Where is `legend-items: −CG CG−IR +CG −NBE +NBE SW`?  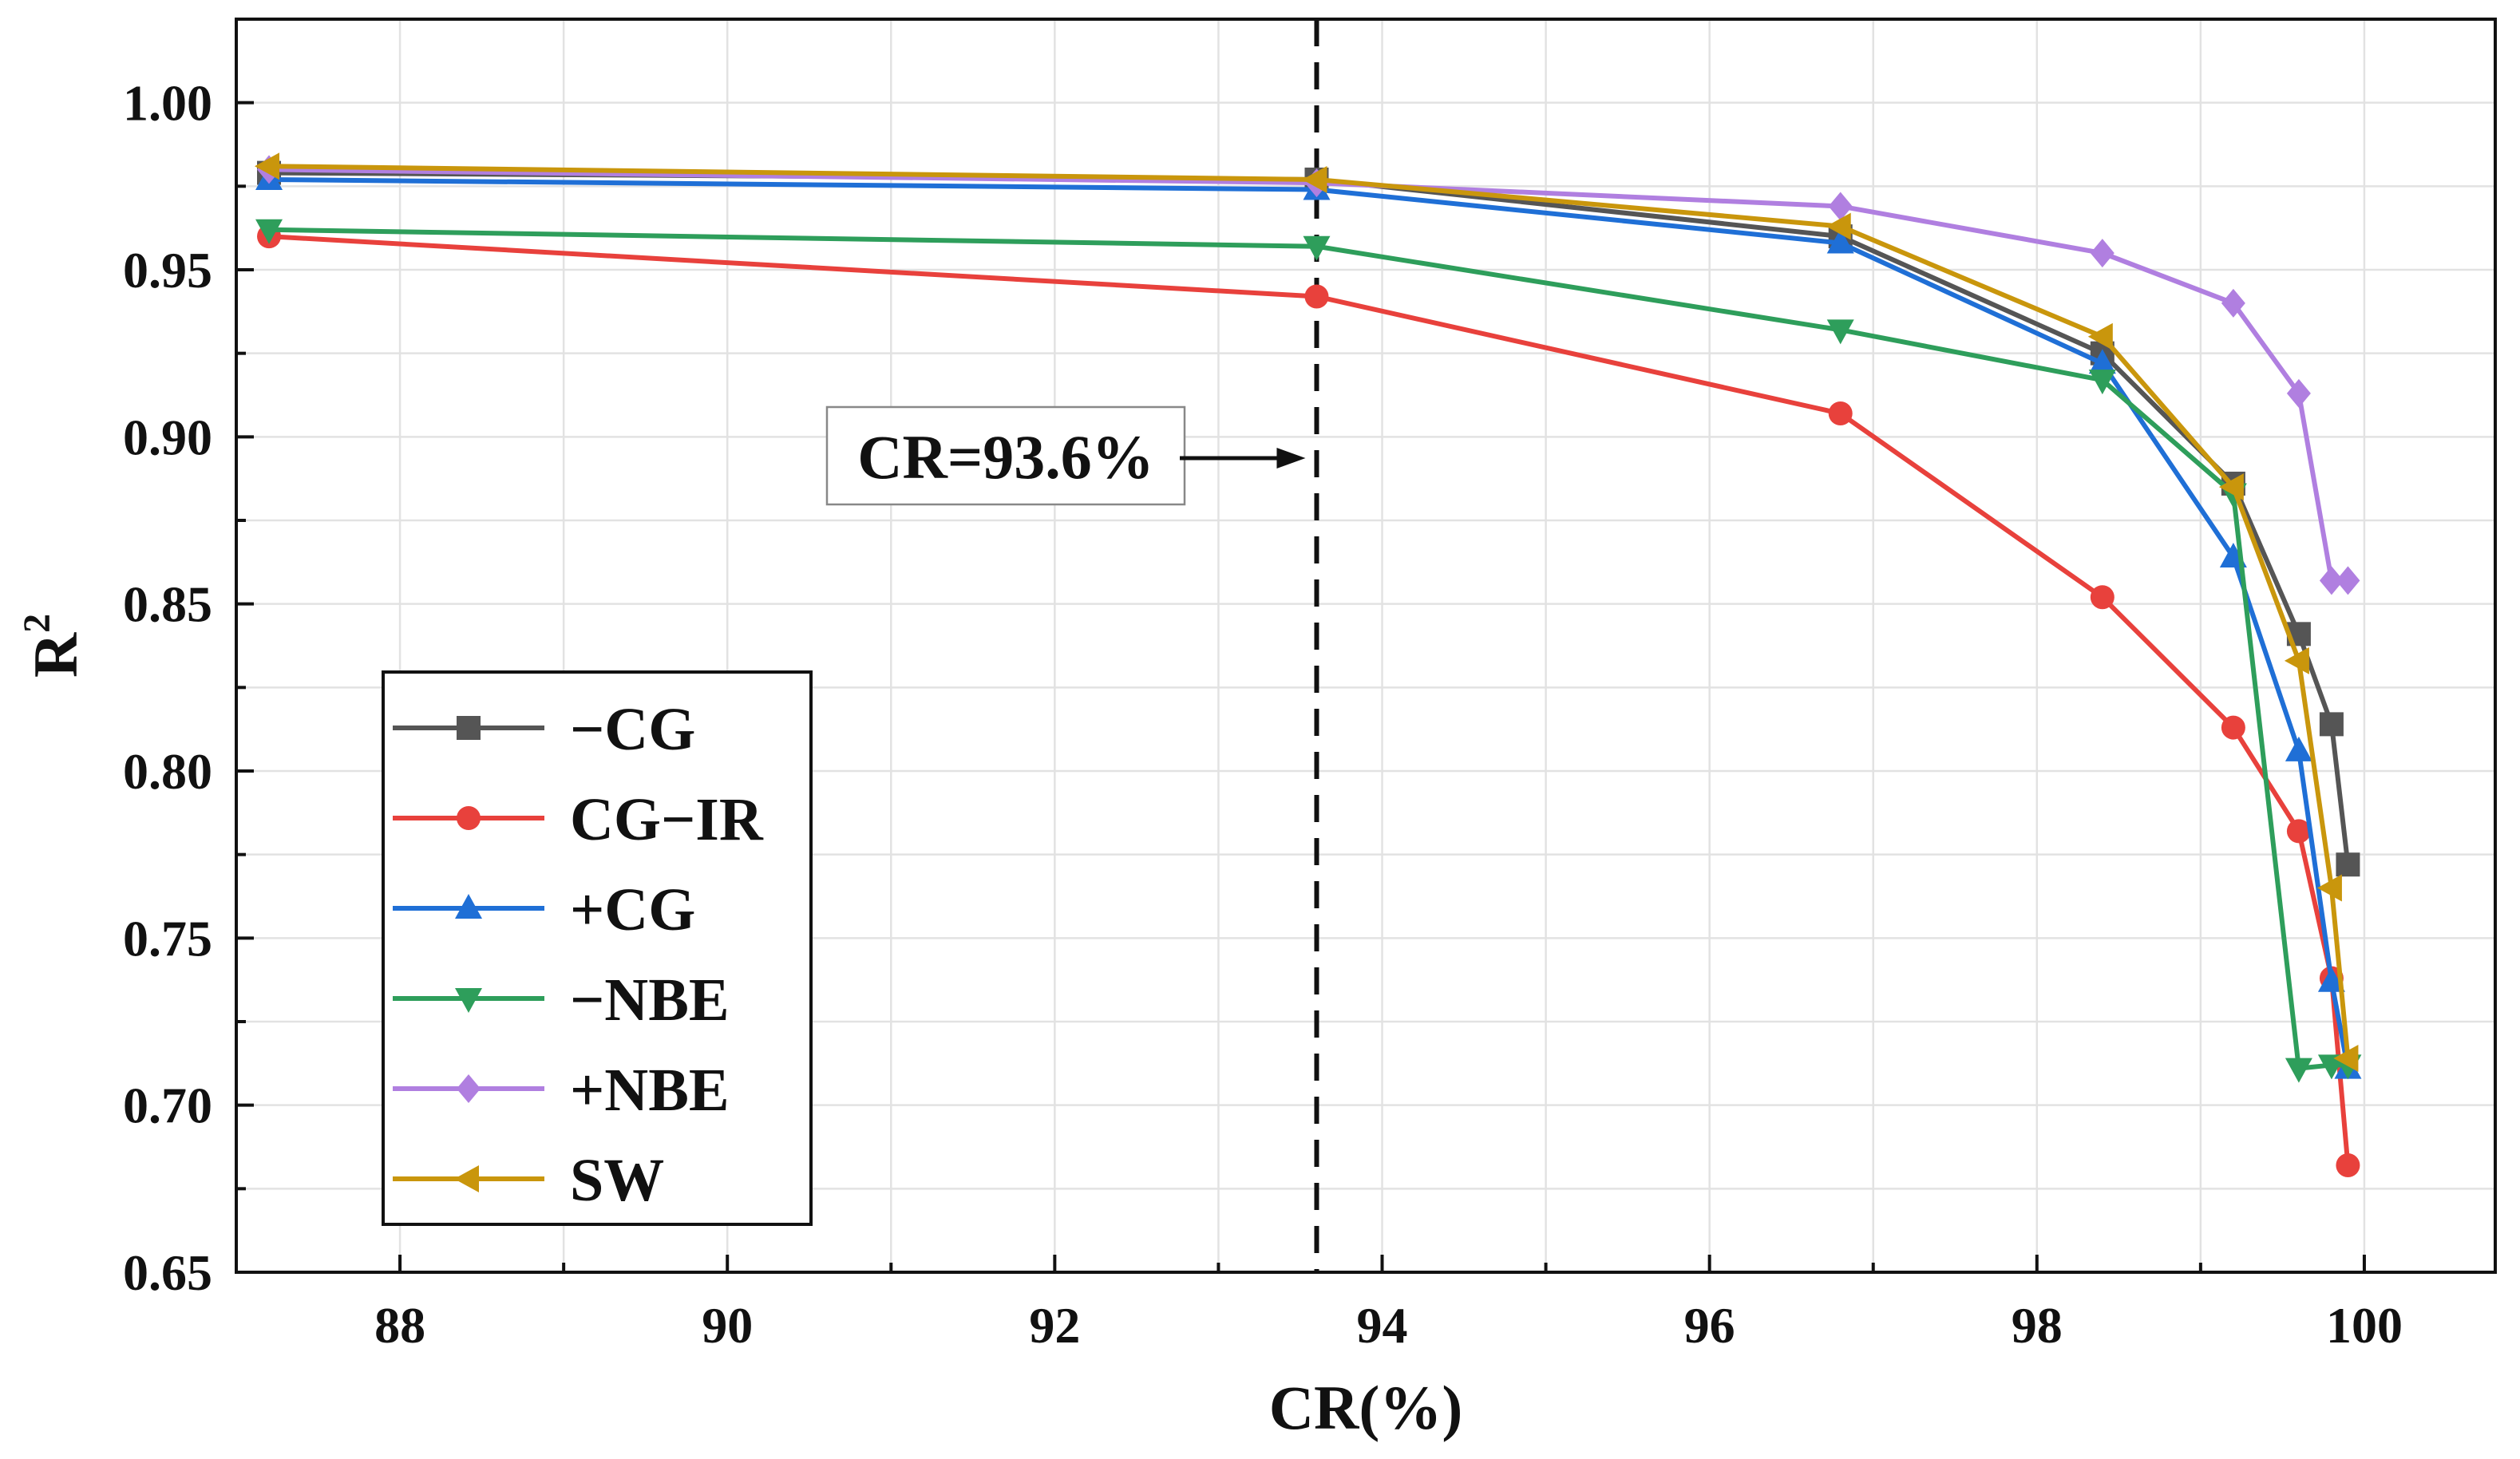 legend-items: −CG CG−IR +CG −NBE +NBE SW is located at coordinates (578, 955).